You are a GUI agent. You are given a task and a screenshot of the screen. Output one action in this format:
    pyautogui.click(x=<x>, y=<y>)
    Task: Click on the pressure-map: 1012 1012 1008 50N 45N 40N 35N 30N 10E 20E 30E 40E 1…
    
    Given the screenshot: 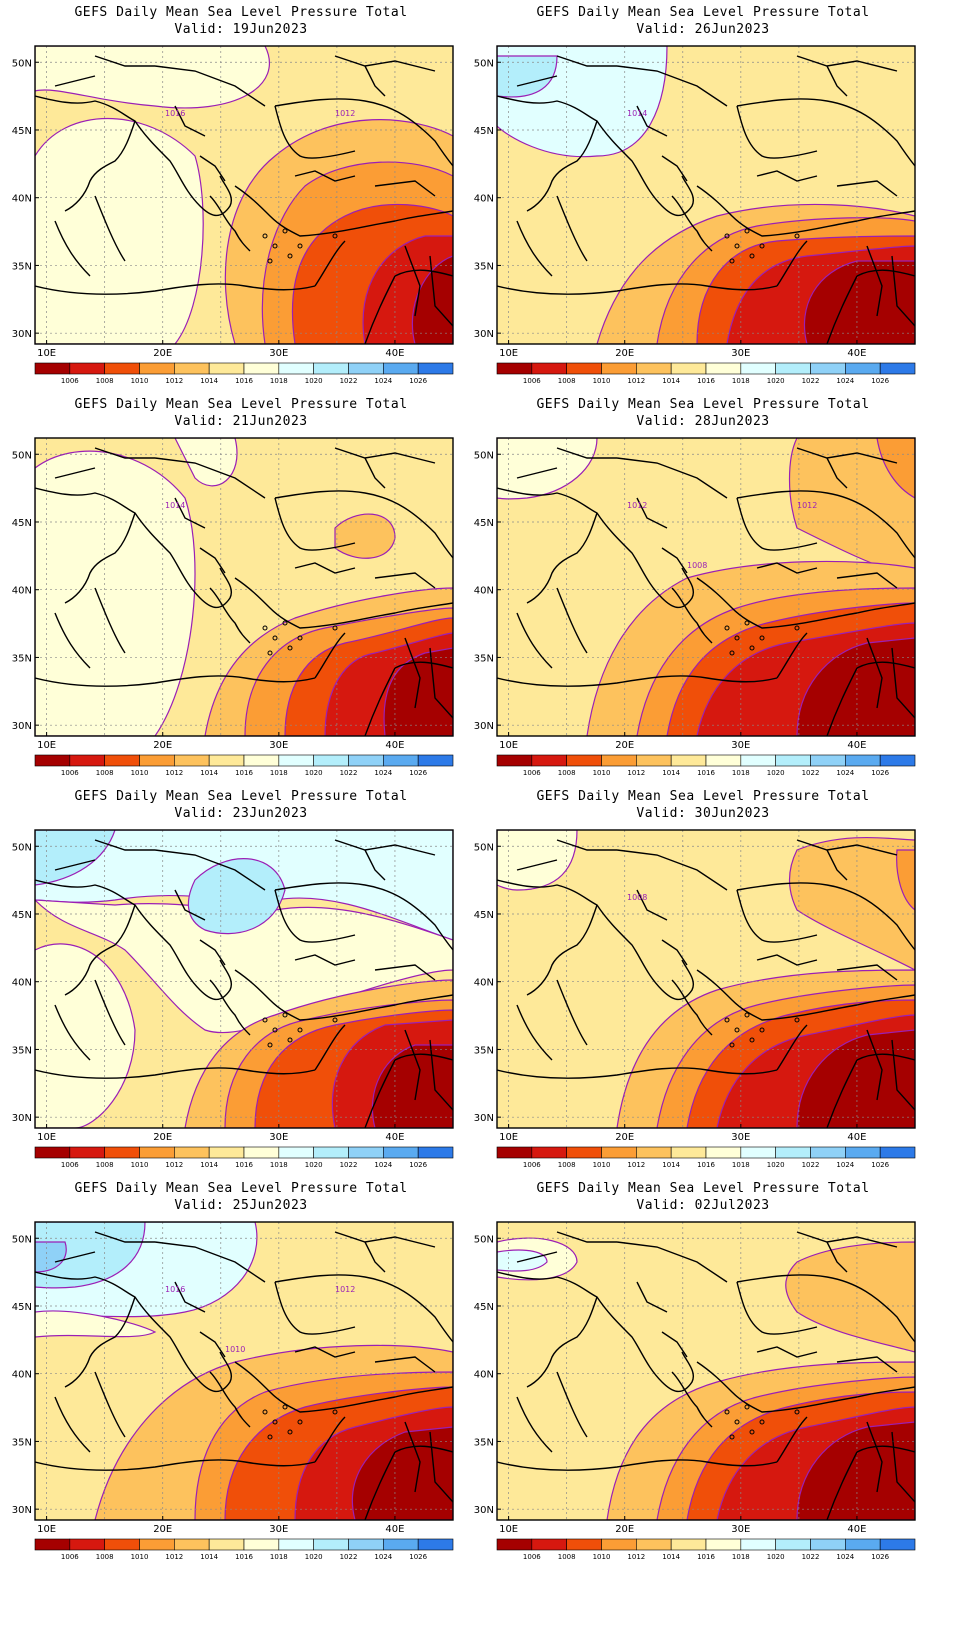 What is the action you would take?
    pyautogui.click(x=695, y=607)
    